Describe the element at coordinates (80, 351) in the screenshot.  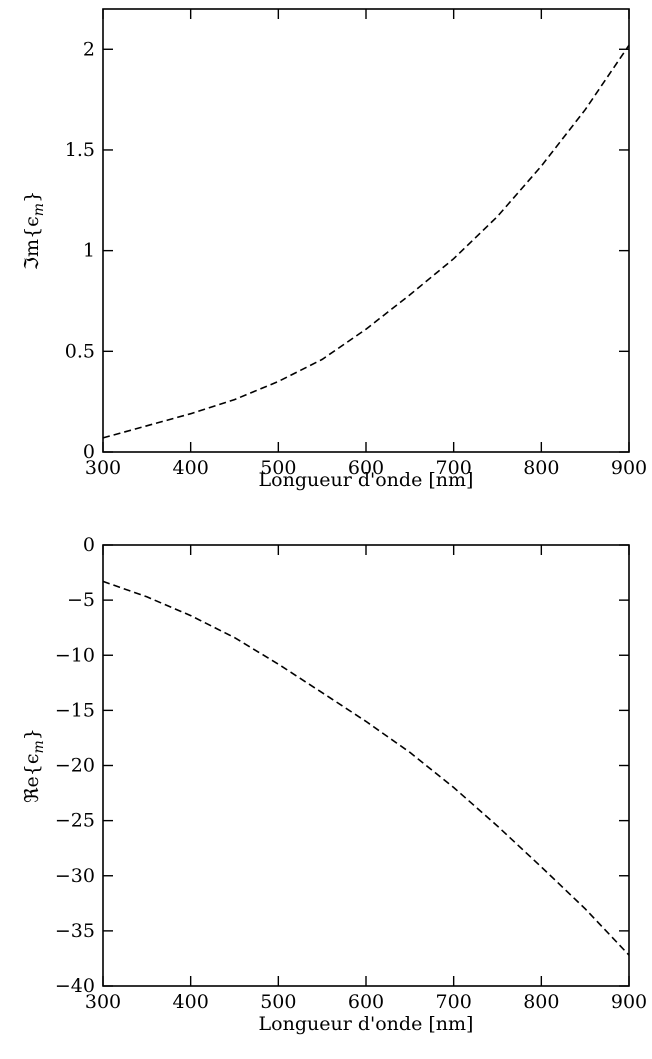
I see `chart1-ytick-label: 0.5` at that location.